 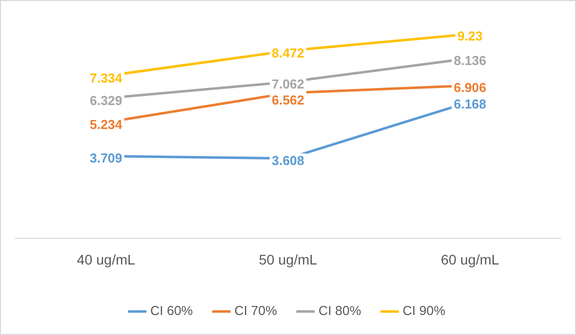 I want to click on data-label: 6.562, so click(x=288, y=100).